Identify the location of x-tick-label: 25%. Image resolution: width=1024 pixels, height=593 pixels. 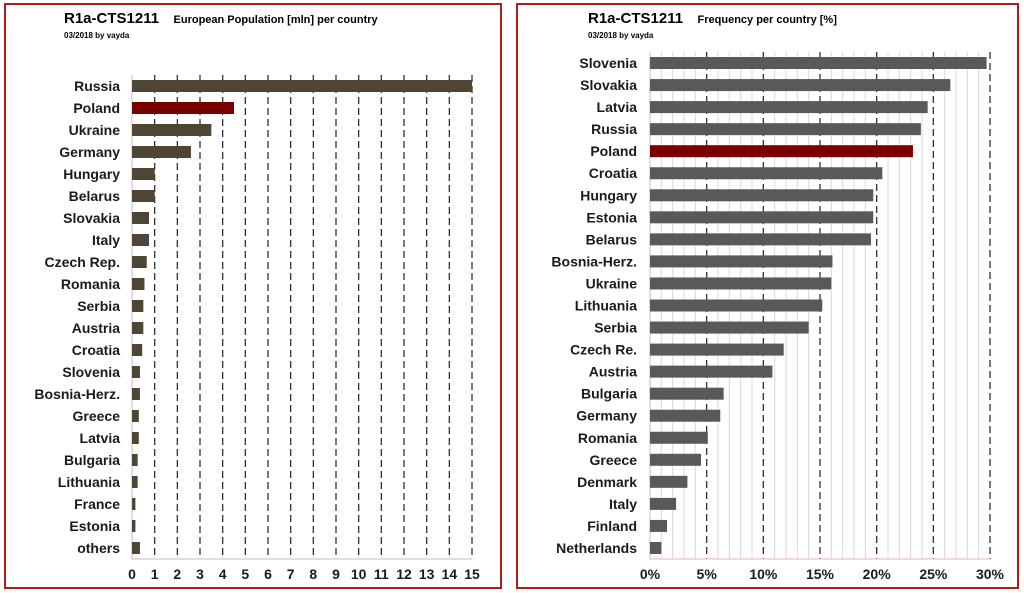
(933, 574).